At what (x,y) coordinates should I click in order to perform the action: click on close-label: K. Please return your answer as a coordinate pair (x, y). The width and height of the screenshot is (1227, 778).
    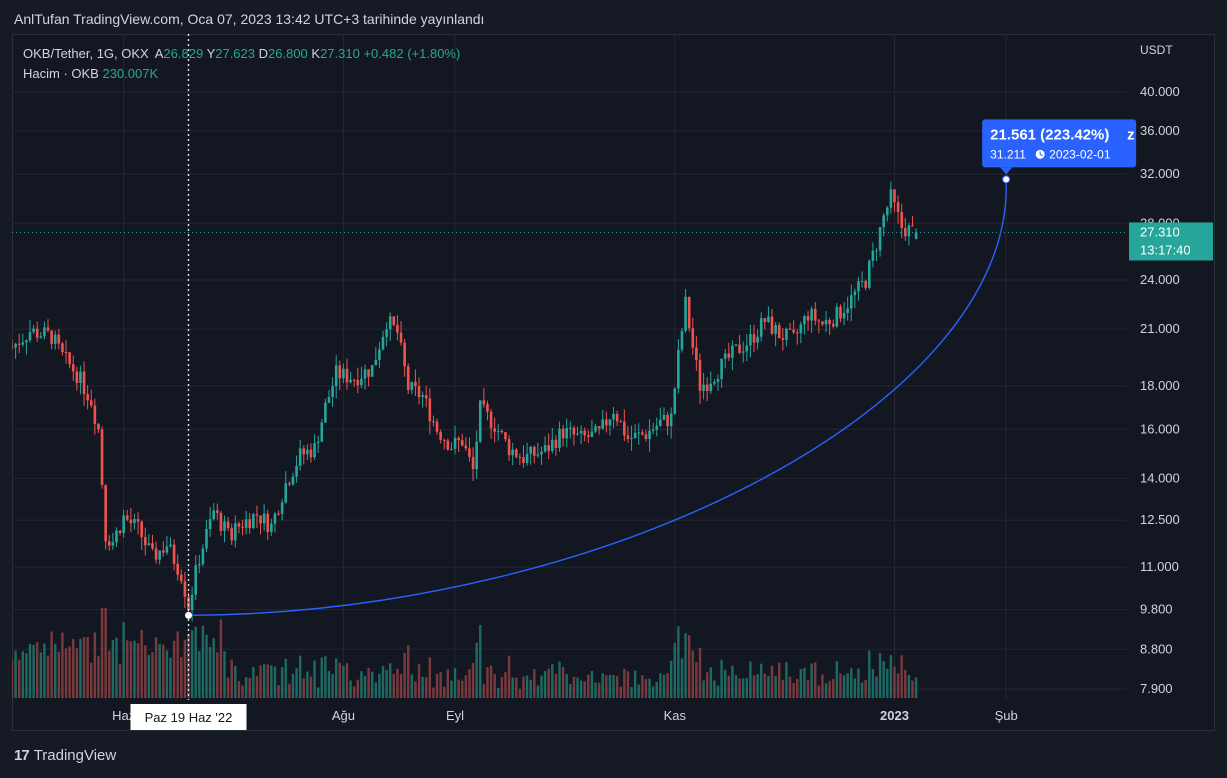
    Looking at the image, I should click on (316, 53).